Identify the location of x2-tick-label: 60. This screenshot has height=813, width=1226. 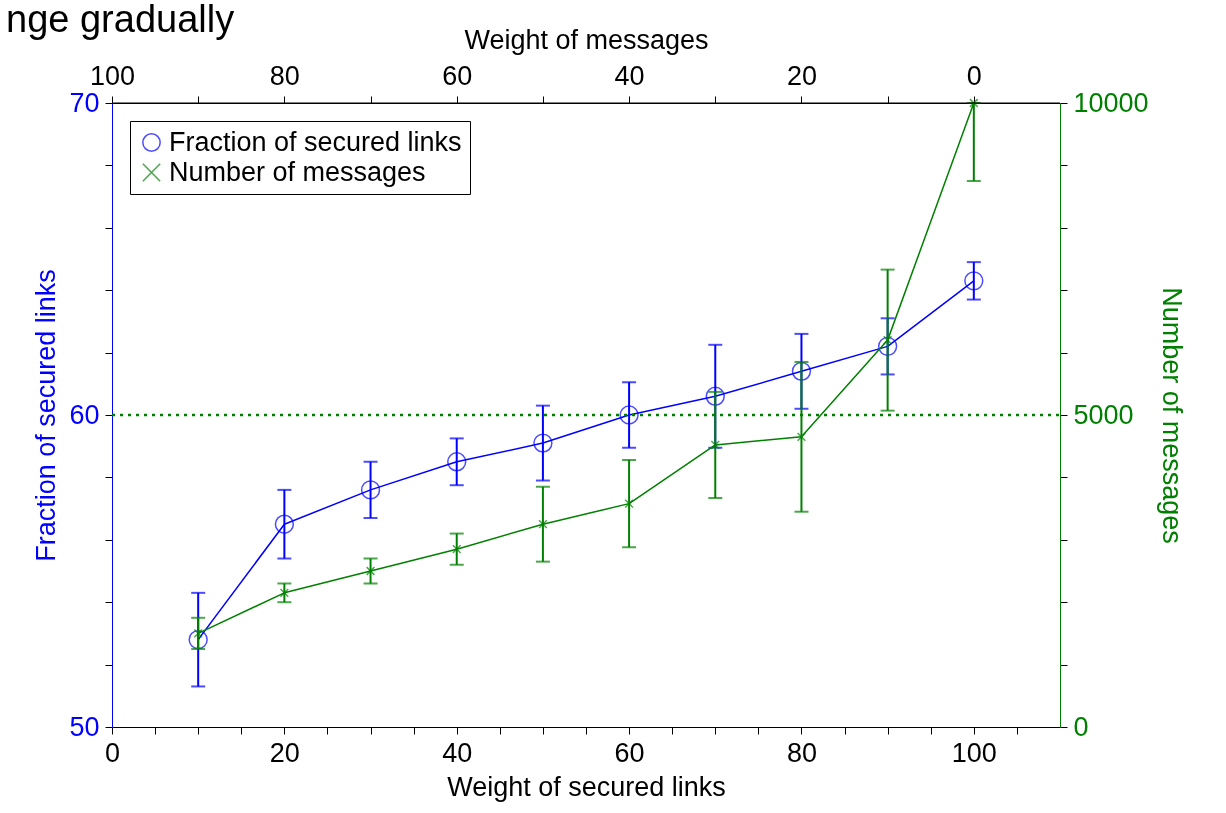
(457, 75).